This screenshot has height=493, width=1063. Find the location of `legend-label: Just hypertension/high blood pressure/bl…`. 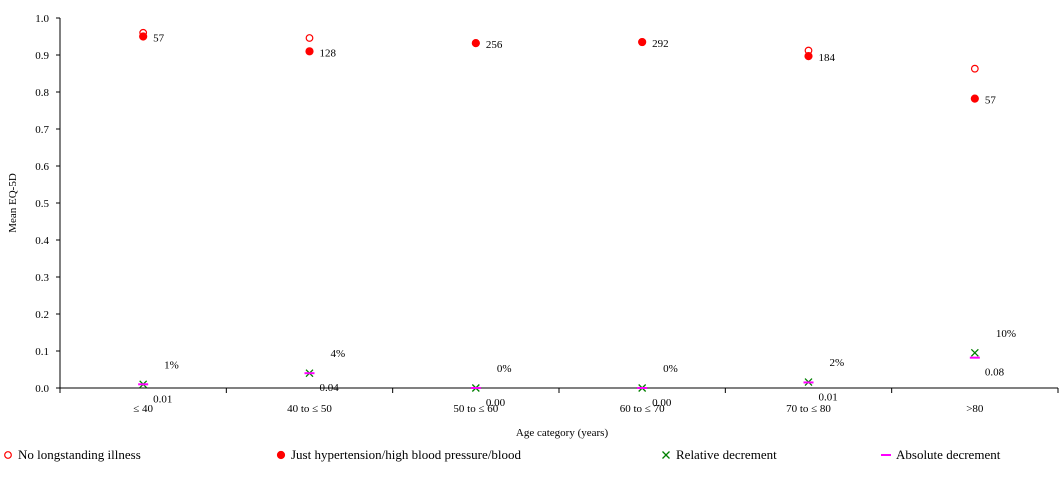

legend-label: Just hypertension/high blood pressure/bl… is located at coordinates (406, 454).